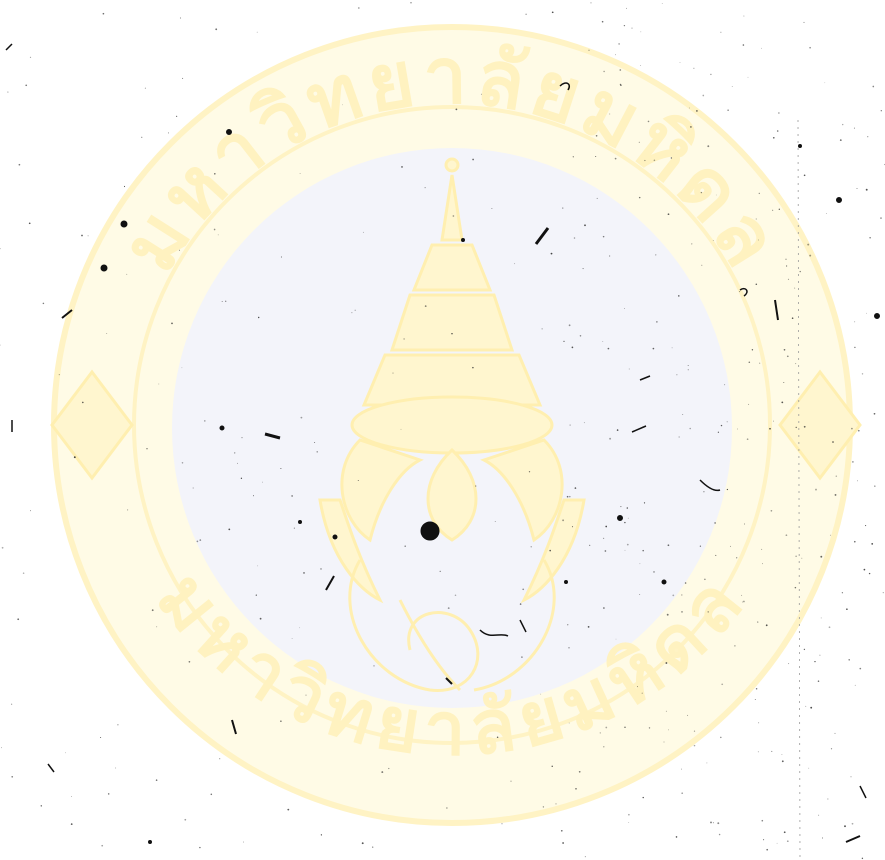 Image resolution: width=885 pixels, height=860 pixels. What do you see at coordinates (92, 425) in the screenshot?
I see `seal-left-diamond` at bounding box center [92, 425].